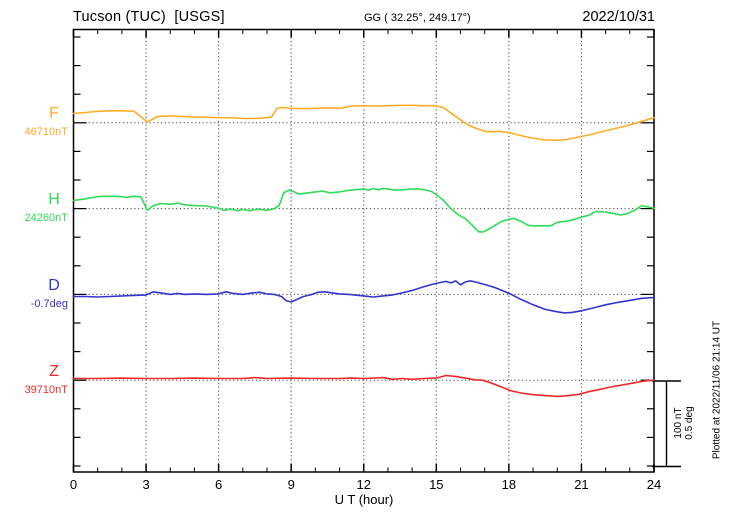  I want to click on scalebar-label: 100 nT 0.5 deg, so click(684, 422).